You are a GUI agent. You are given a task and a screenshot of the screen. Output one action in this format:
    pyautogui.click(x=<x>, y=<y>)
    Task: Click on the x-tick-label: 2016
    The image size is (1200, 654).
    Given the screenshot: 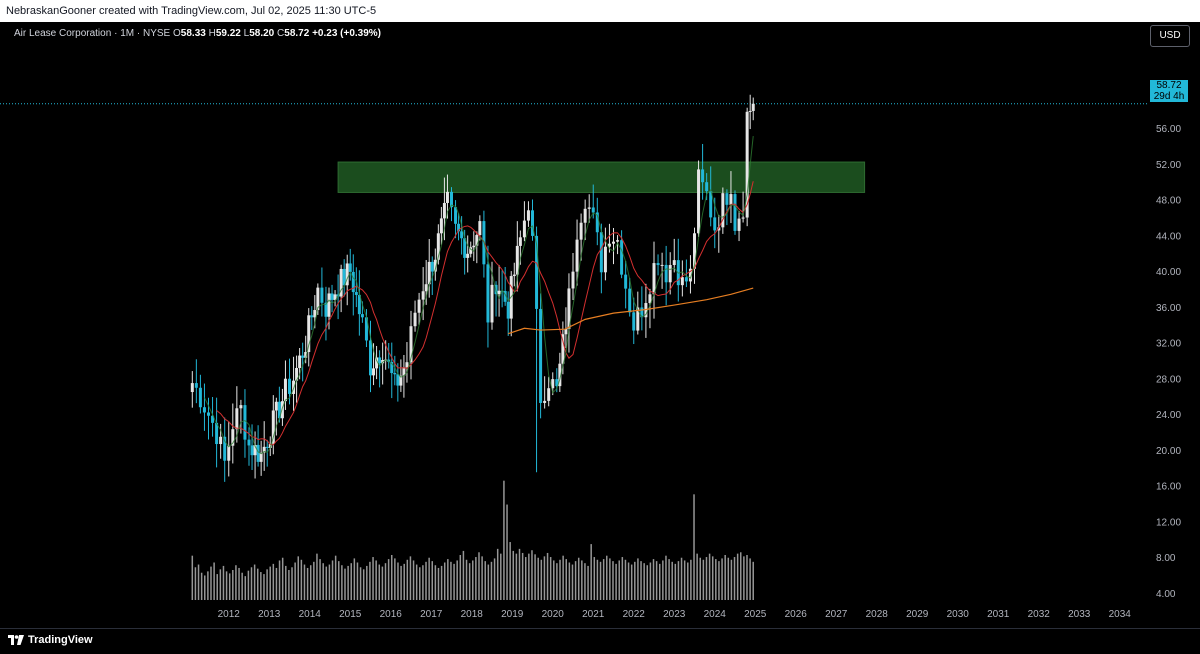 What is the action you would take?
    pyautogui.click(x=391, y=614)
    